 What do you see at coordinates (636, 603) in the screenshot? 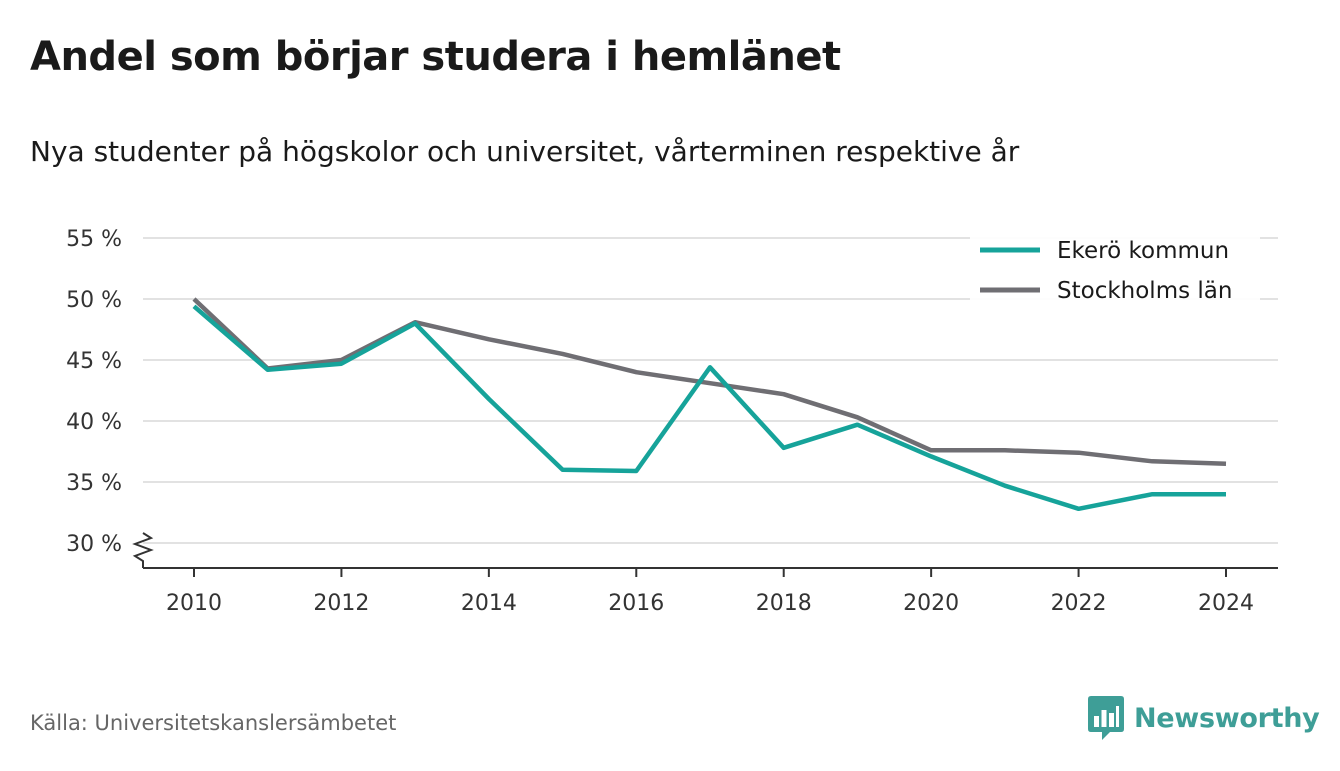
I see `x-tick-label: 2016` at bounding box center [636, 603].